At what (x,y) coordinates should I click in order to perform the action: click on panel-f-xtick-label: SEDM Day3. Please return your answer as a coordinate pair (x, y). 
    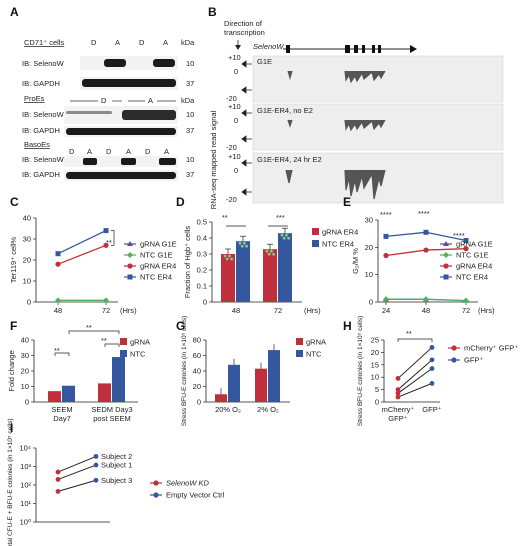
    Looking at the image, I should click on (111, 409).